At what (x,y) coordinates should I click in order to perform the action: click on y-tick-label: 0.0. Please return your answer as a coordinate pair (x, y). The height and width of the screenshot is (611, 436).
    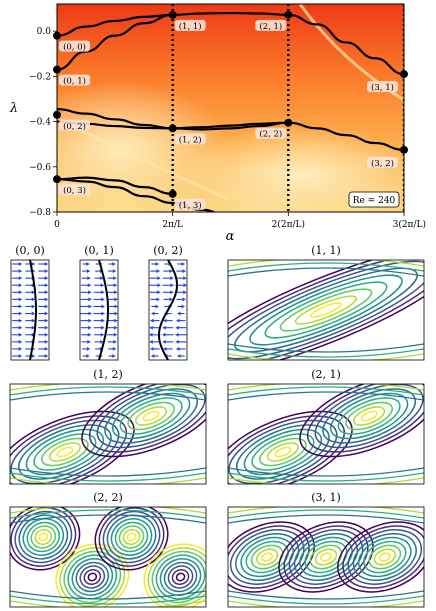
    Looking at the image, I should click on (44, 32).